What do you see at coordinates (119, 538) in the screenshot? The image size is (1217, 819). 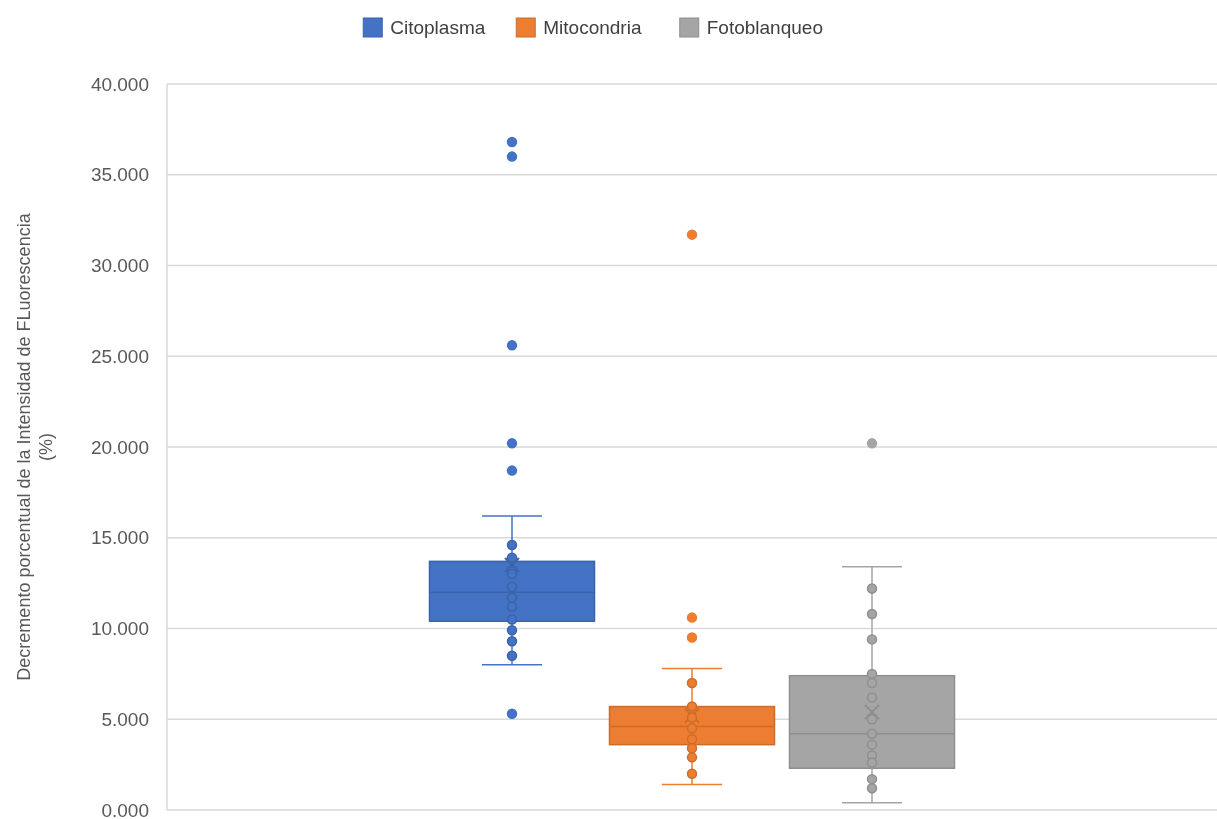 I see `y-tick-label: 15.000` at bounding box center [119, 538].